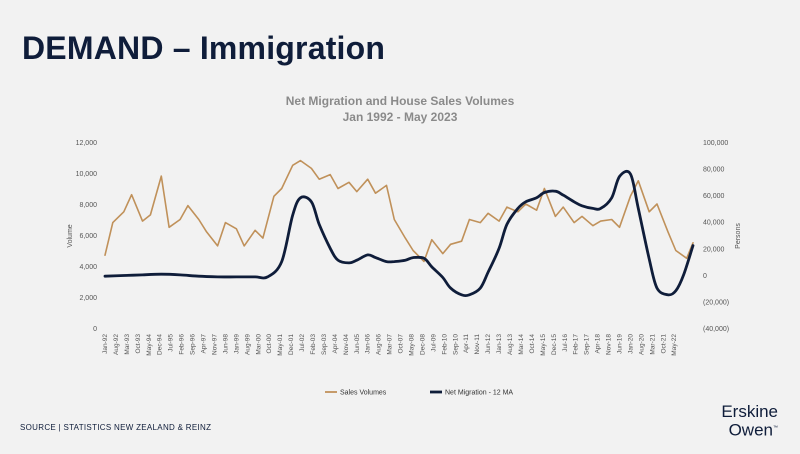  Describe the element at coordinates (193, 344) in the screenshot. I see `x-tick-label: Sep-96` at that location.